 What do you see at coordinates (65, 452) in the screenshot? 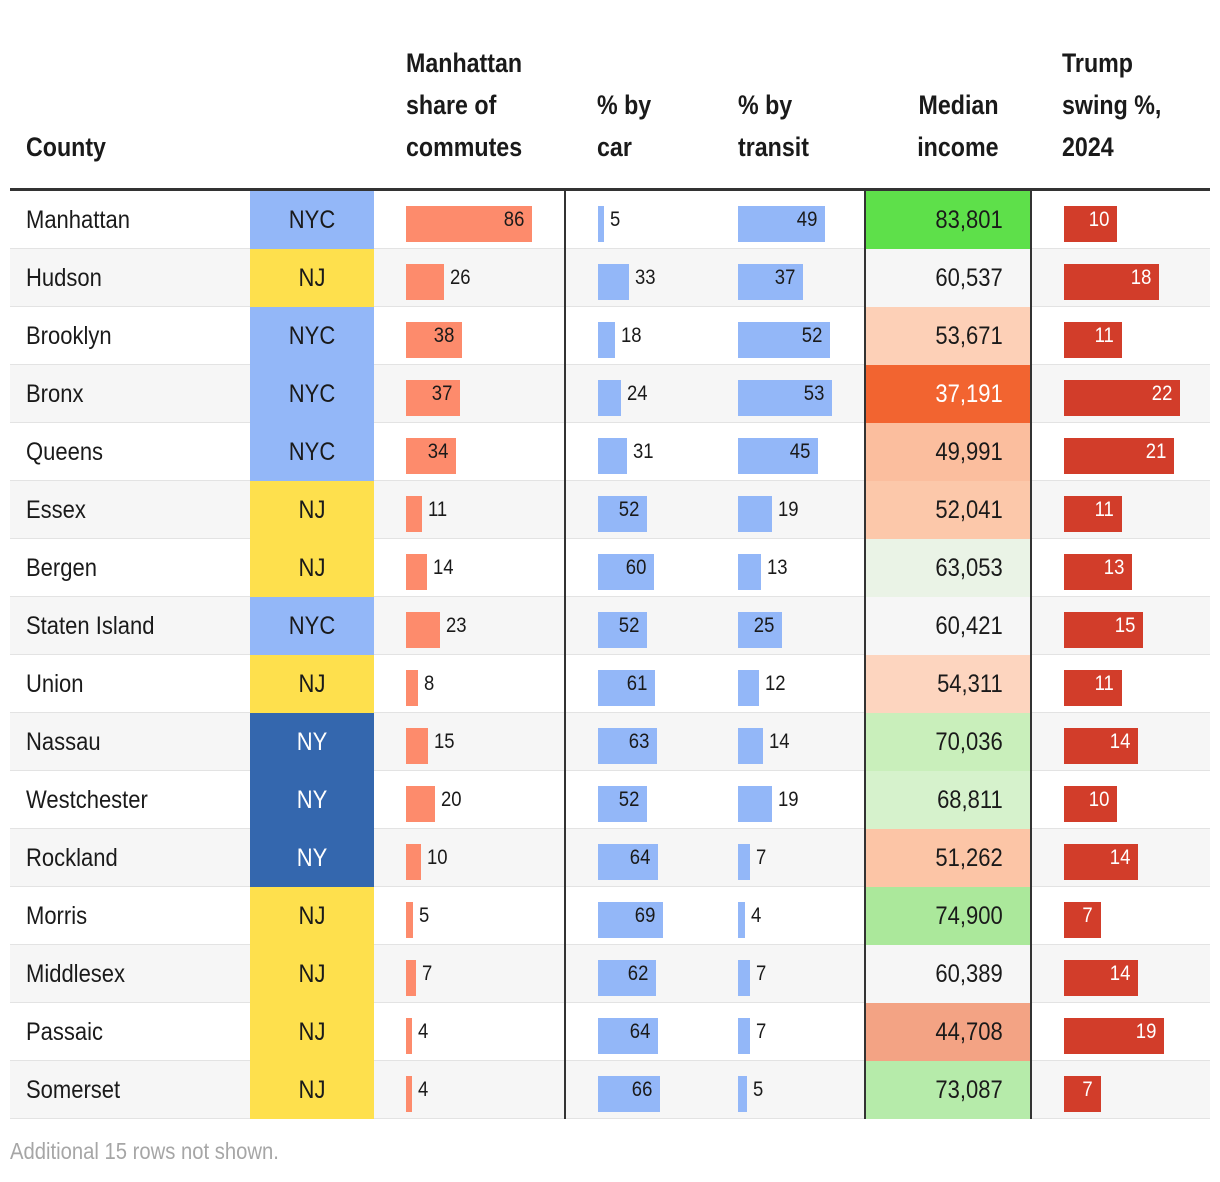
I see `county-name: Queens` at bounding box center [65, 452].